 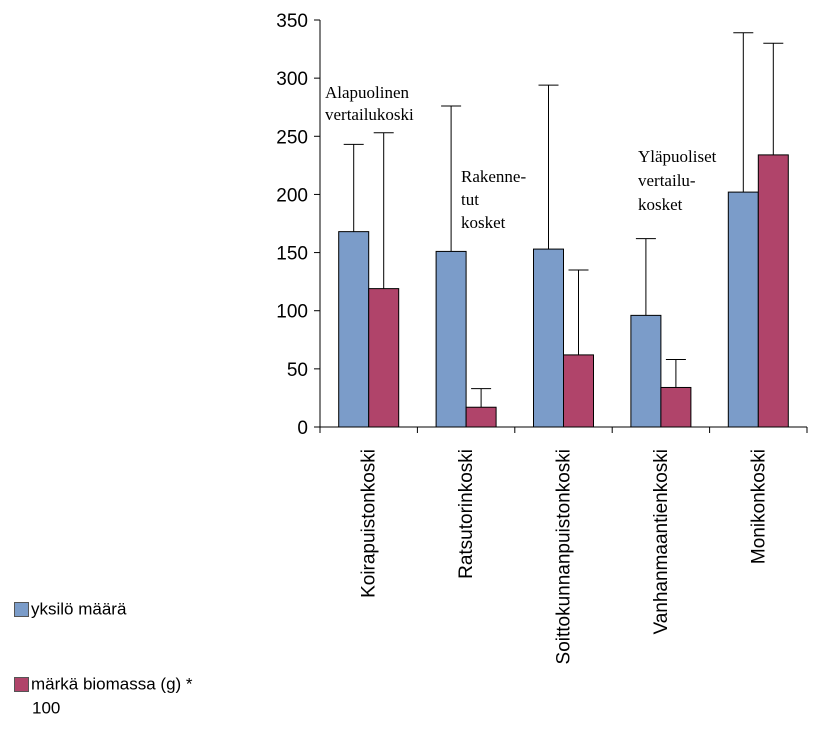 I want to click on category-label-4: Monikonkoski, so click(x=758, y=506).